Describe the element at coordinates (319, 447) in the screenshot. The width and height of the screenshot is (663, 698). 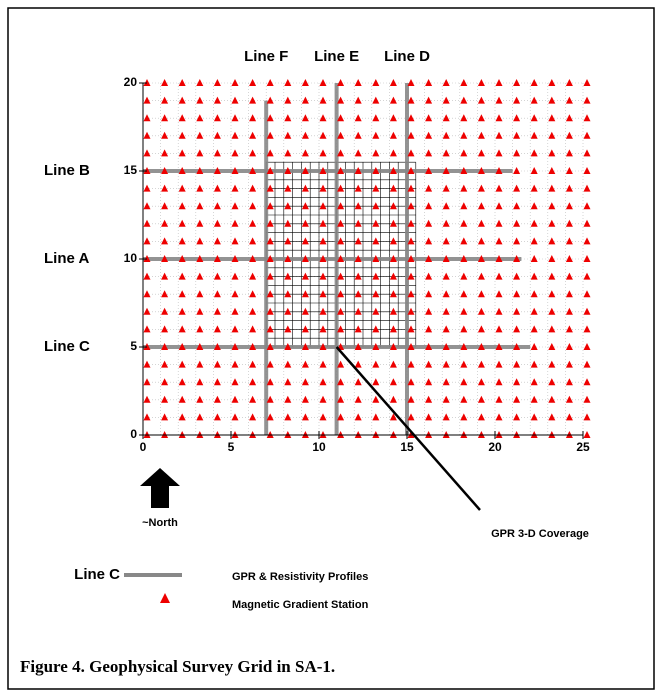
I see `x-tick-label: 10` at that location.